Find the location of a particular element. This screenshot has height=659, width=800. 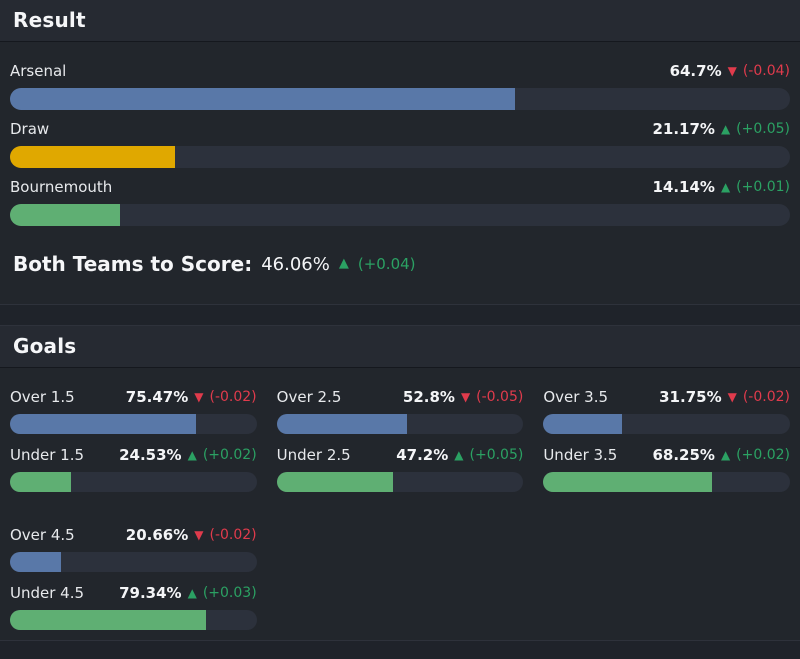

outcome-row-home: Arsenal 64.7% ▼ (-0.04) is located at coordinates (400, 86).